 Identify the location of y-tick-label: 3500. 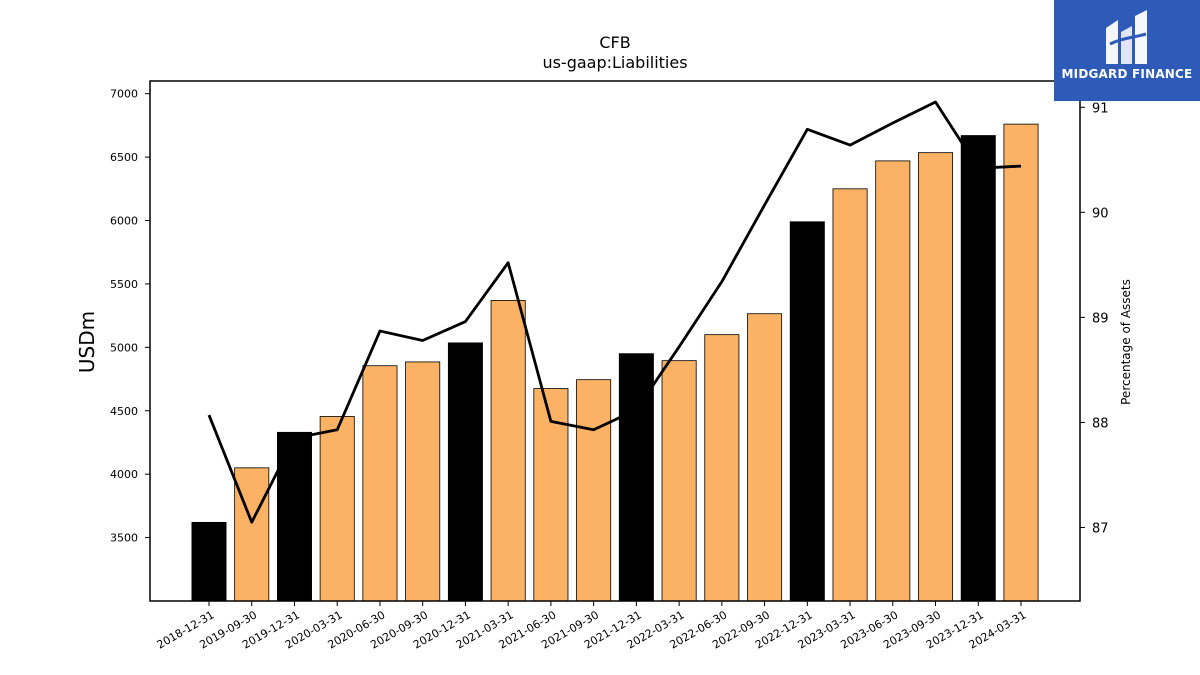
(124, 538).